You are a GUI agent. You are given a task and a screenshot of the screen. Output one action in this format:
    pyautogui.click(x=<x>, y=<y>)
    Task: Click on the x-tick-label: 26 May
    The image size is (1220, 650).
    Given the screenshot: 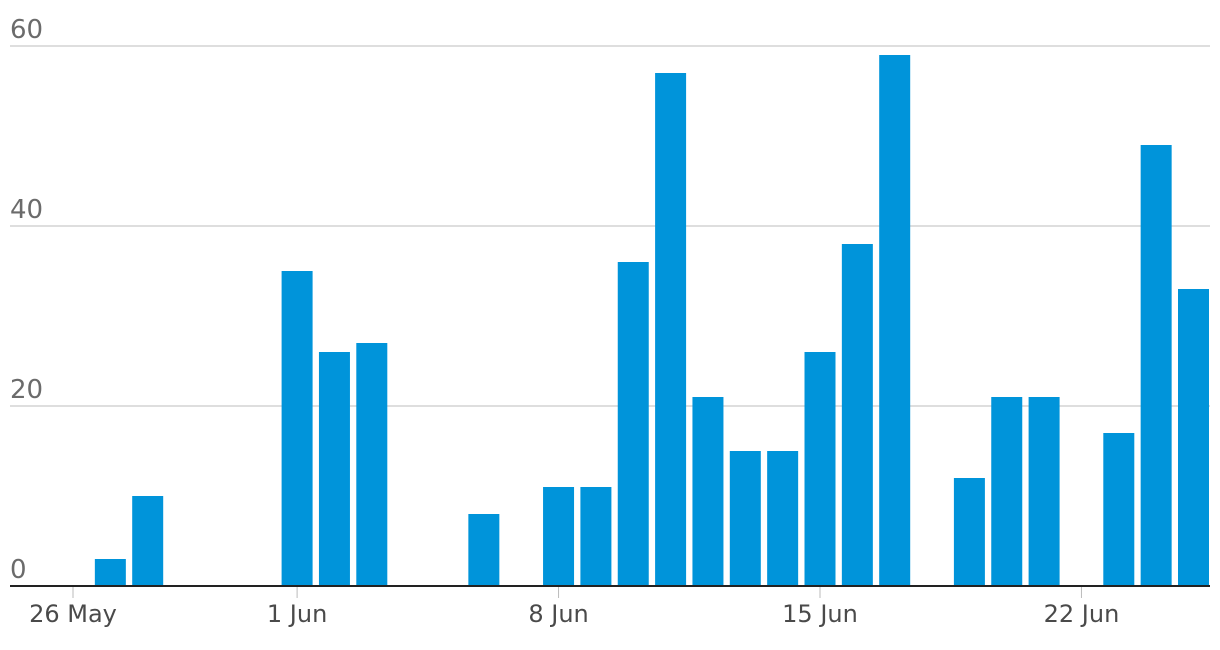 What is the action you would take?
    pyautogui.click(x=73, y=614)
    